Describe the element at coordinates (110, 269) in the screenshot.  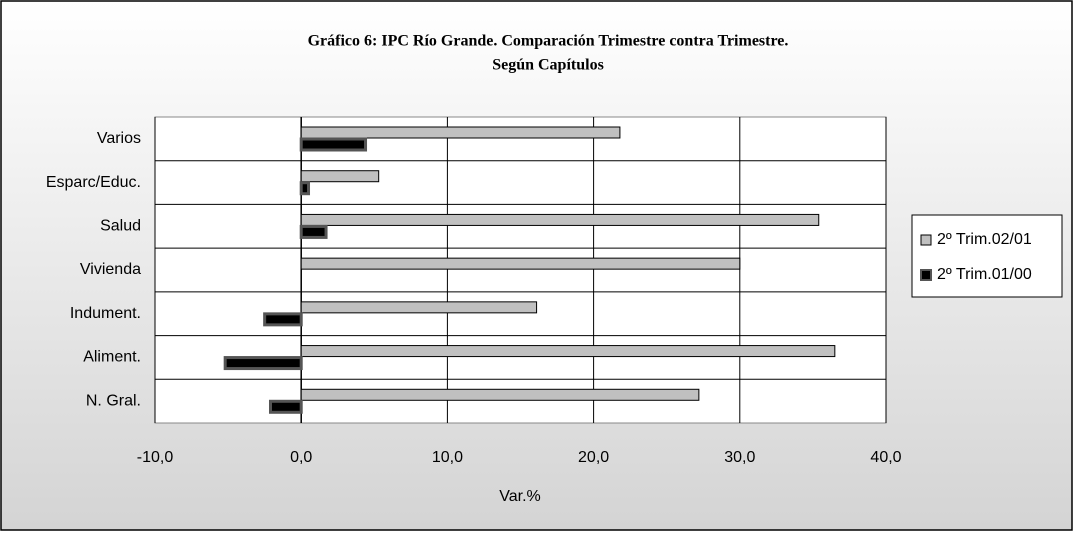
I see `y-tick-label: Vivienda` at that location.